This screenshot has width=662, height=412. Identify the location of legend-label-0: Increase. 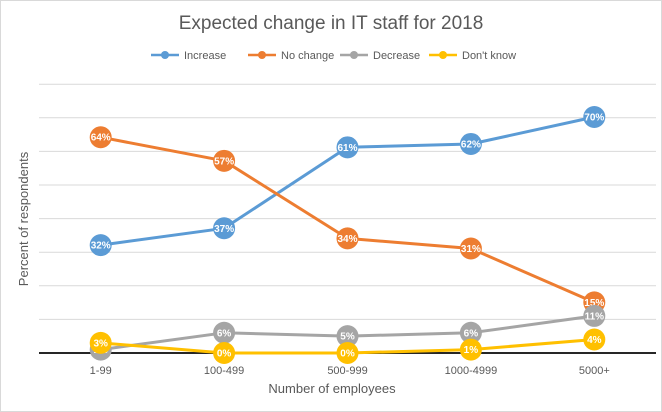
(205, 56).